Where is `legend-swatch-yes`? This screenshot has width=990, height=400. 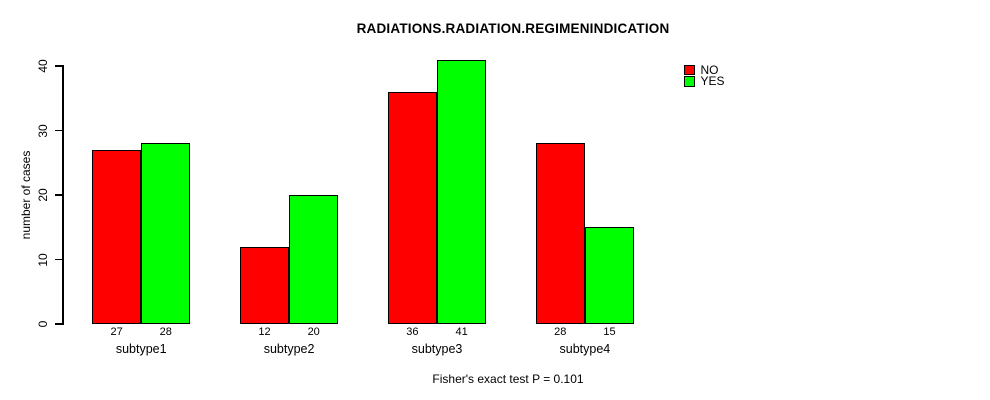 legend-swatch-yes is located at coordinates (689, 81).